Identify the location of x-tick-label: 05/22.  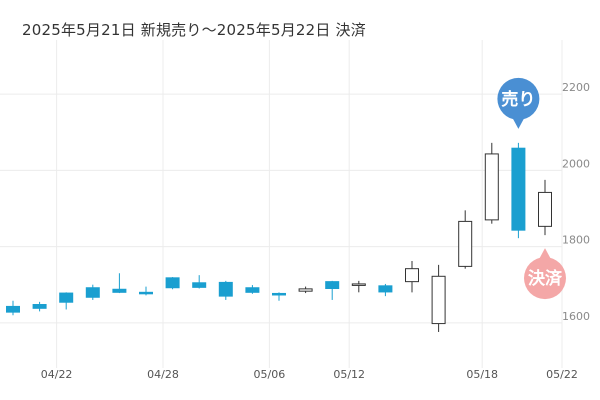
(562, 374).